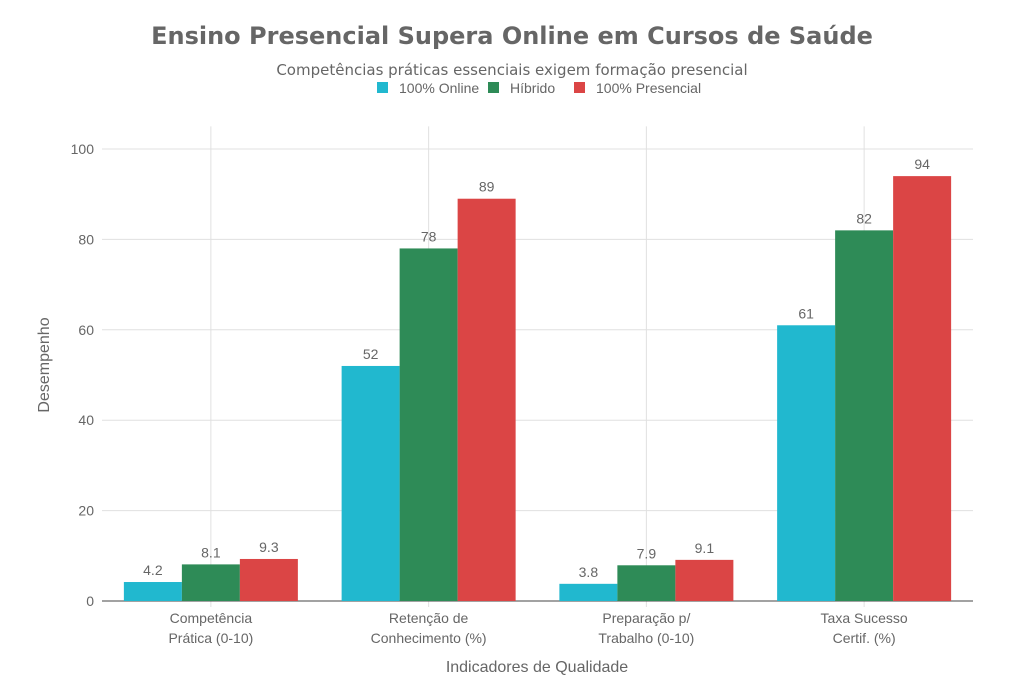  I want to click on x-axis-label: Indicadores de Qualidade, so click(537, 667).